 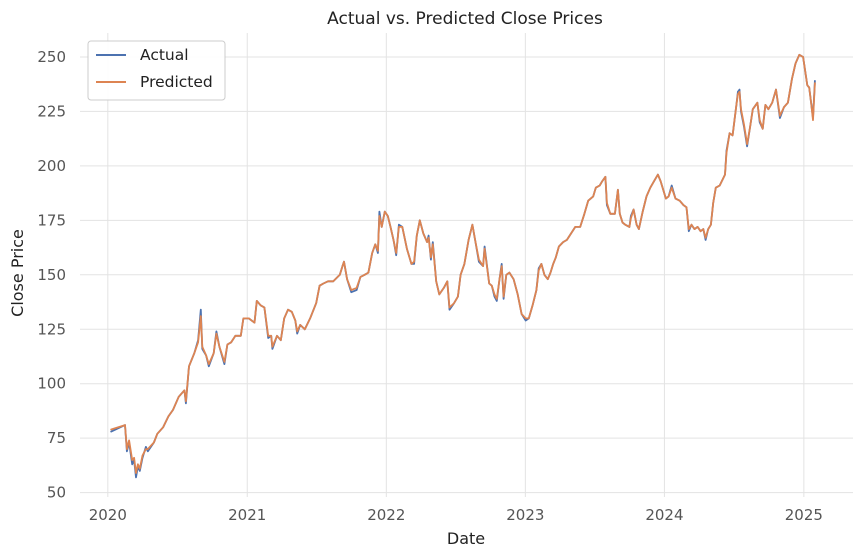 I want to click on y-tick-label: 50, so click(x=56, y=493).